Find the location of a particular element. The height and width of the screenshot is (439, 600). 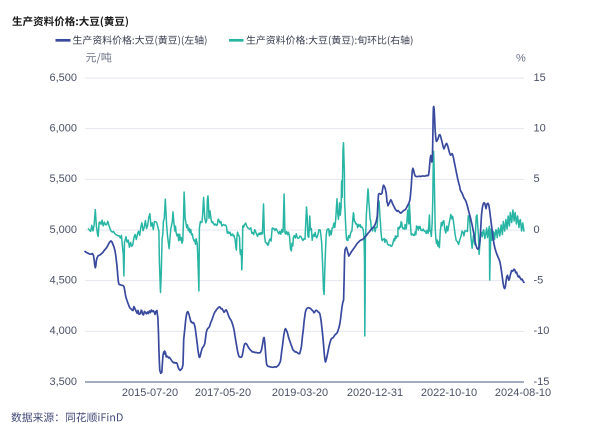

svg-text: 5,500 is located at coordinates (63, 179).